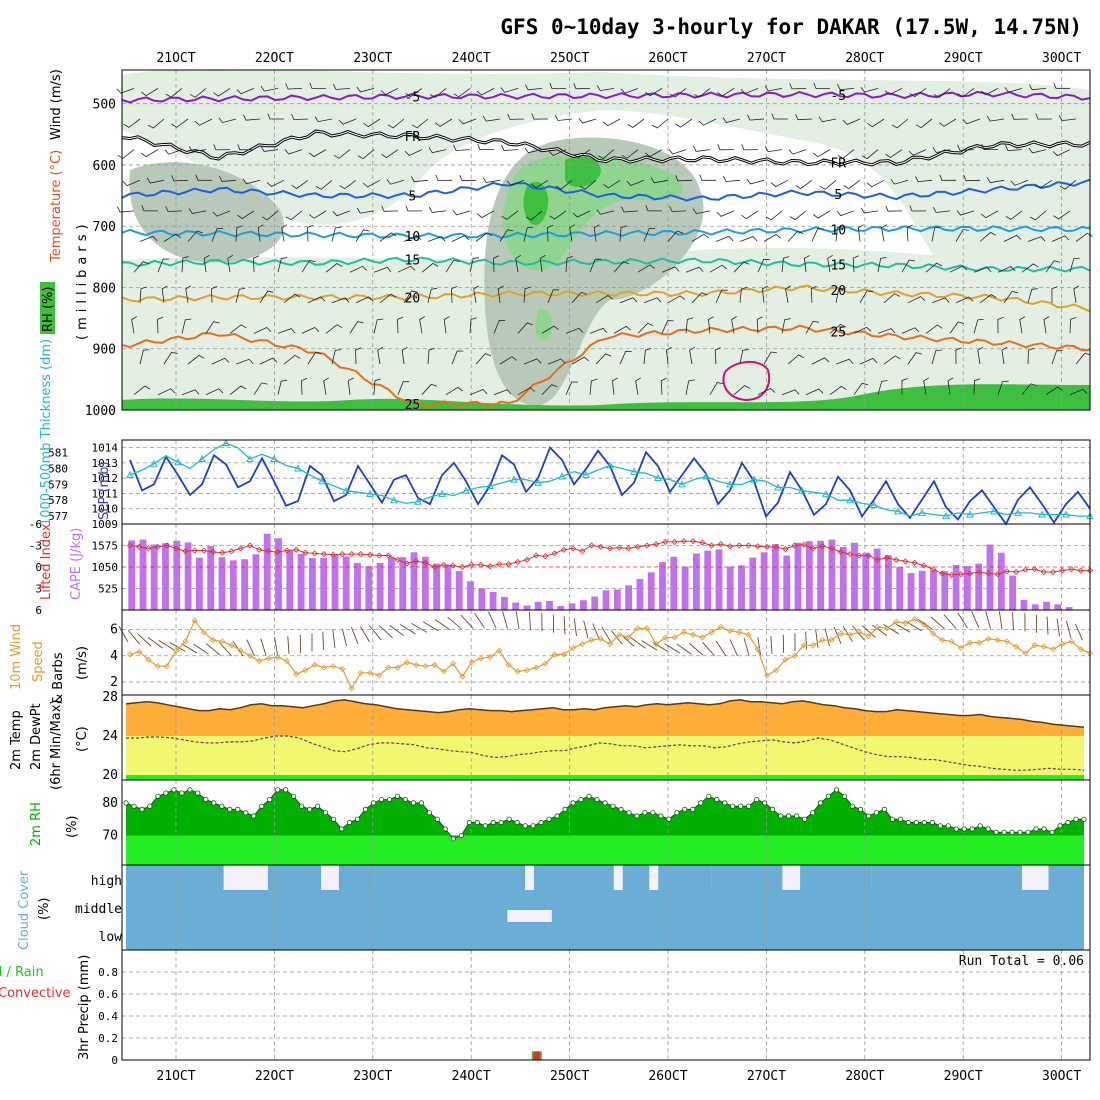 This screenshot has height=1100, width=1100. Describe the element at coordinates (38, 589) in the screenshot. I see `li-tick: 3` at that location.